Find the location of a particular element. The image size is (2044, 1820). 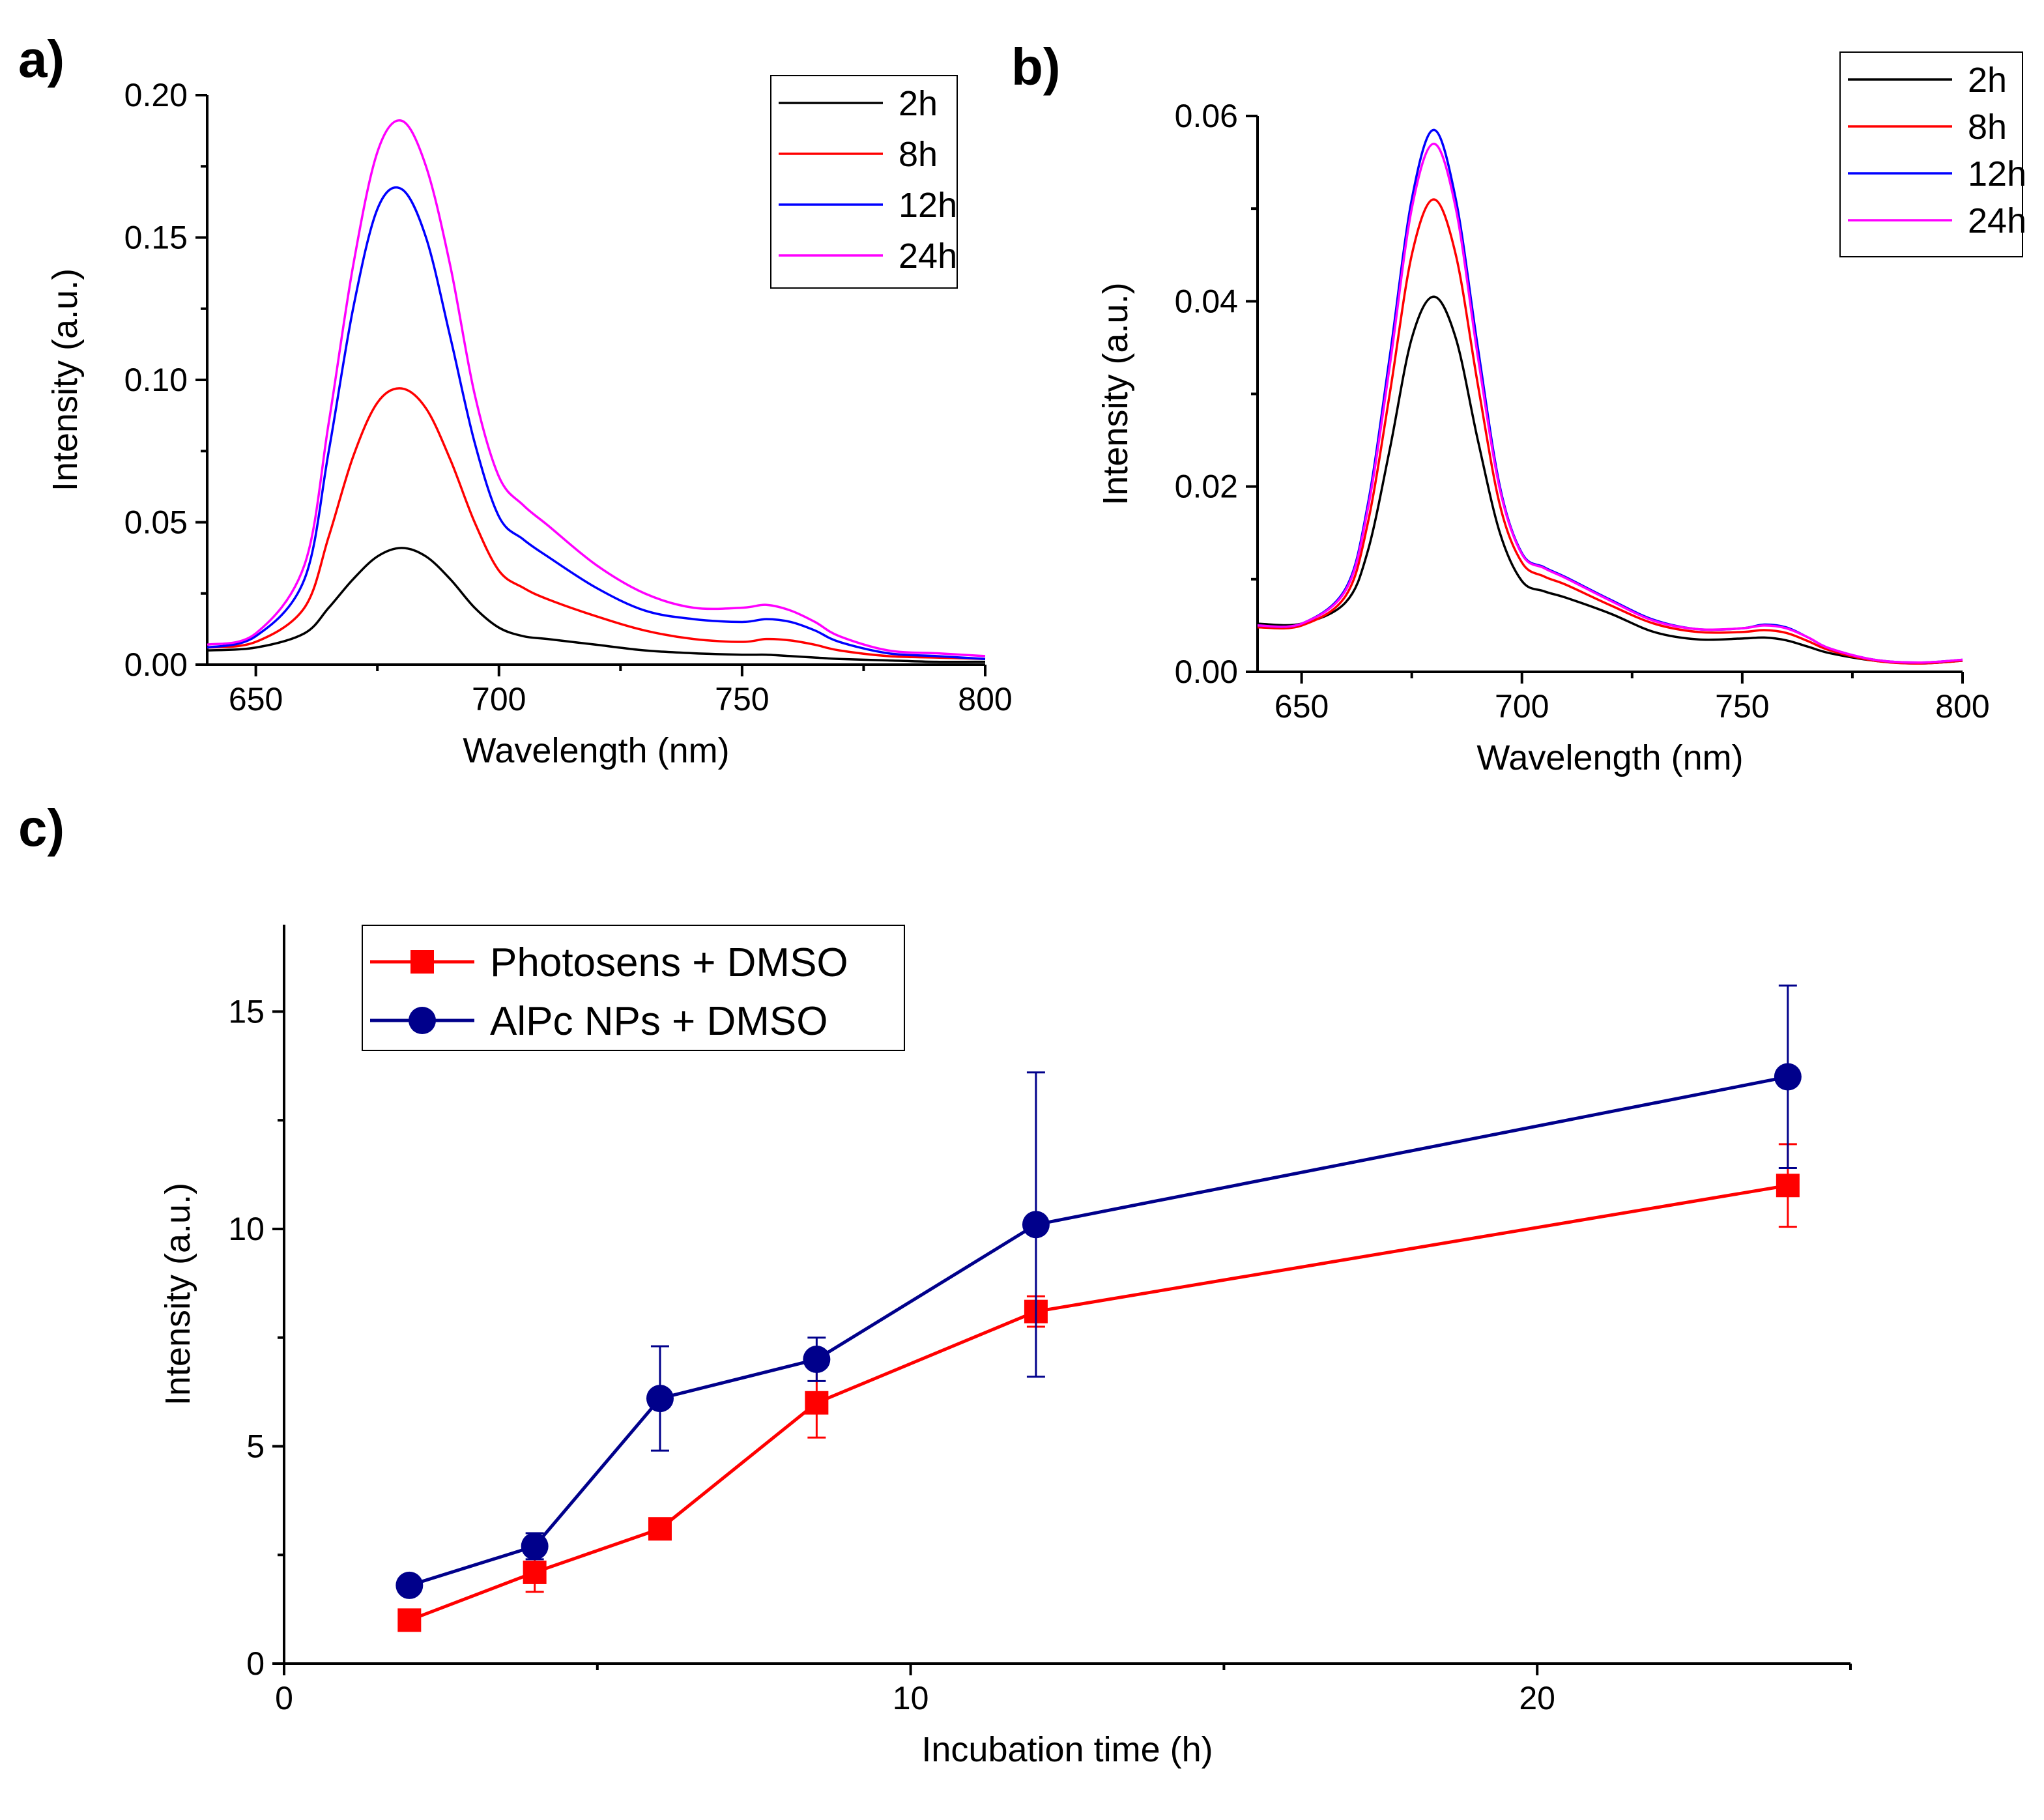

x-tick-label: 0 is located at coordinates (284, 1698).